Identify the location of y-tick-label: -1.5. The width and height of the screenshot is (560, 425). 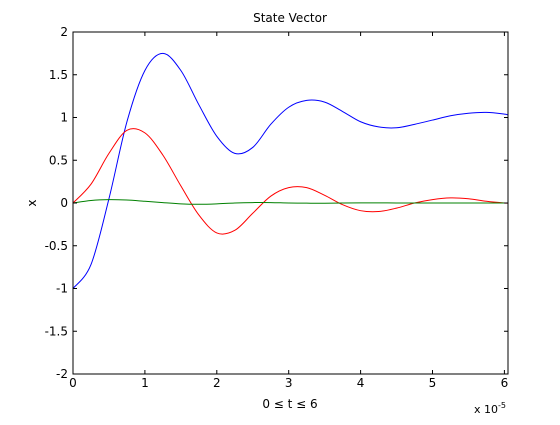
(56, 331).